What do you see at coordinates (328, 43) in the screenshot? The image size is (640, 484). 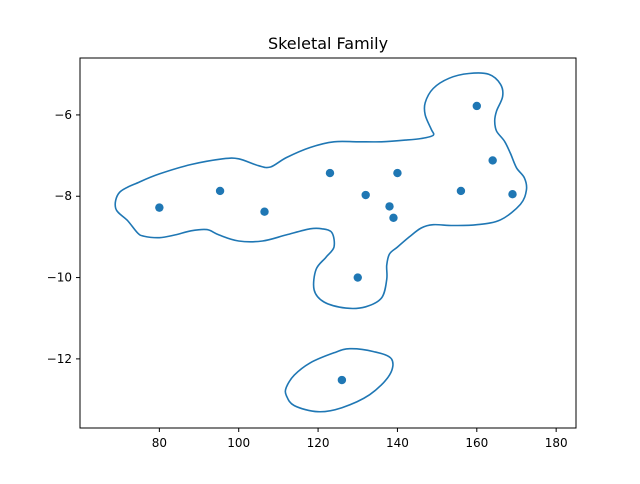 I see `chart-title: Skeletal Family` at bounding box center [328, 43].